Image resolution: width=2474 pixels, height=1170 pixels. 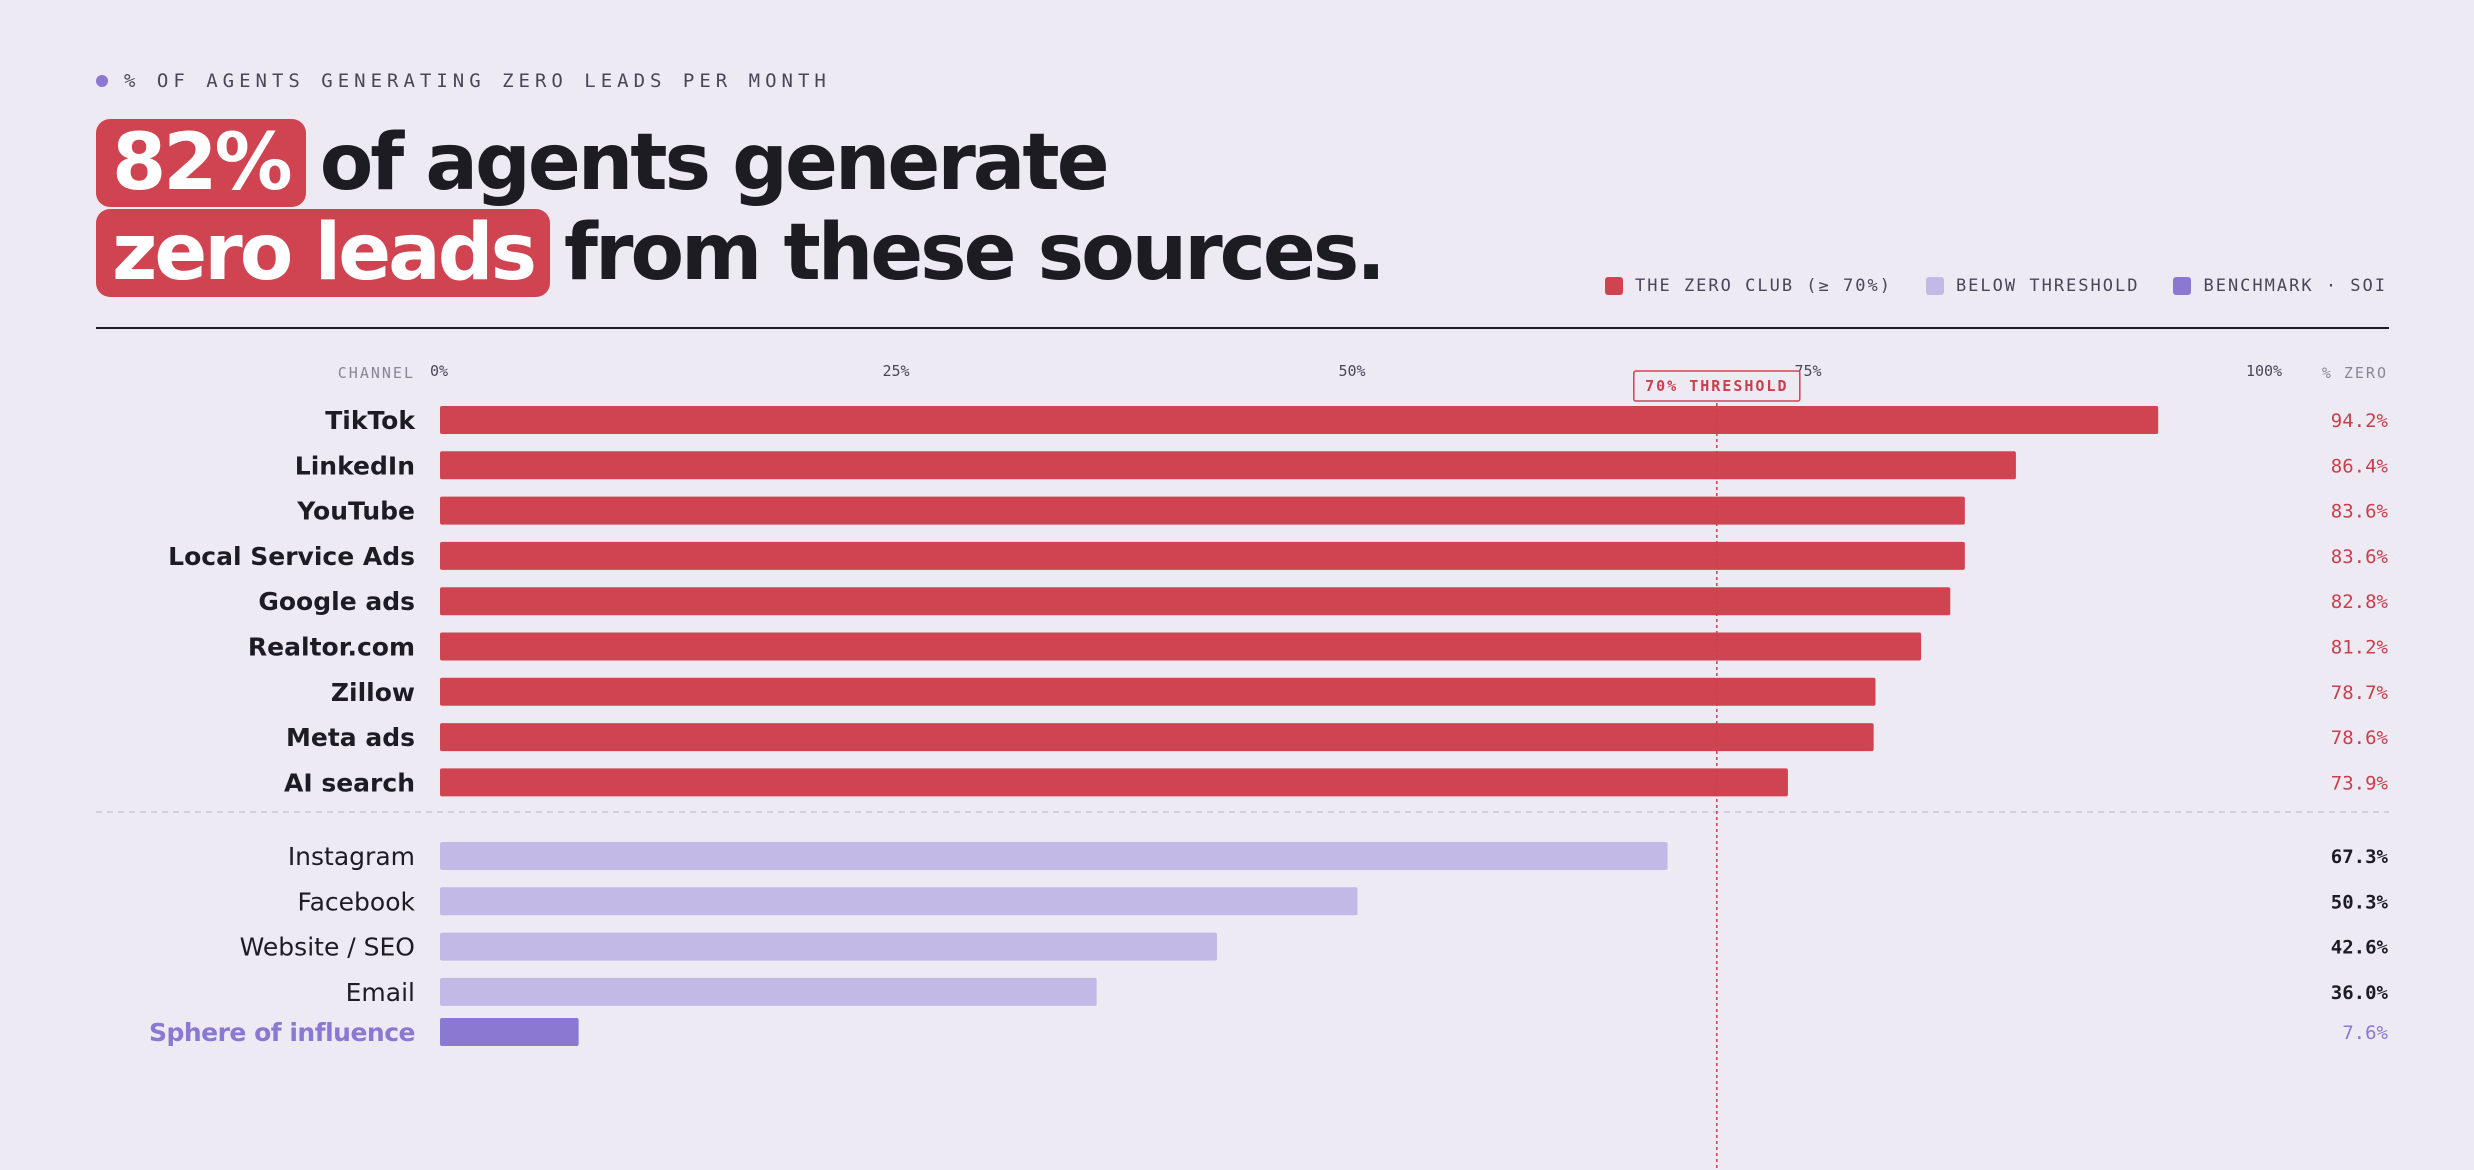 What do you see at coordinates (2295, 286) in the screenshot?
I see `legend-label-benchmark: BENCHMARK · SOI` at bounding box center [2295, 286].